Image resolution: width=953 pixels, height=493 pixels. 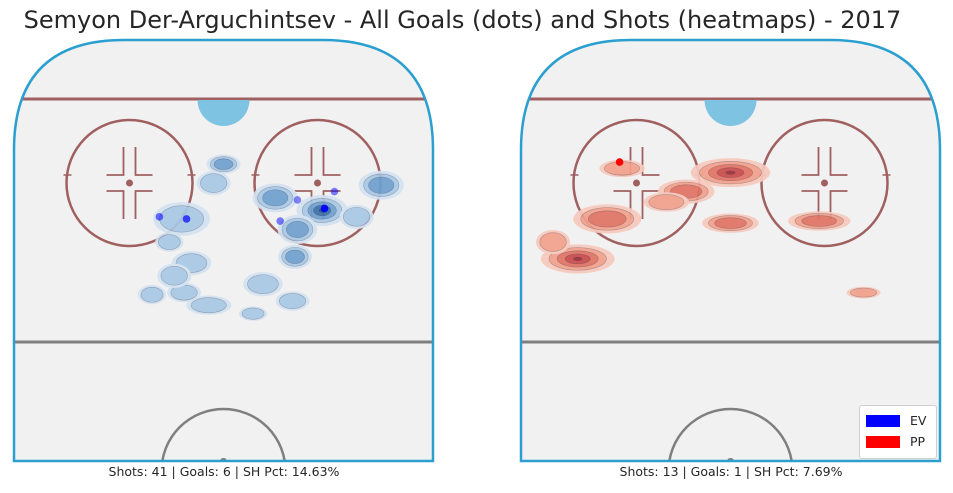 I want to click on faceoff-circle-left, so click(x=129, y=183).